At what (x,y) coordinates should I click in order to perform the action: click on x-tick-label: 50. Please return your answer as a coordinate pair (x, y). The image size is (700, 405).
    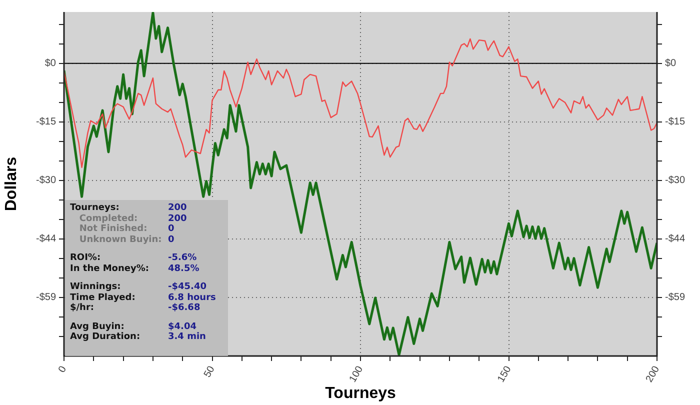
    Looking at the image, I should click on (210, 372).